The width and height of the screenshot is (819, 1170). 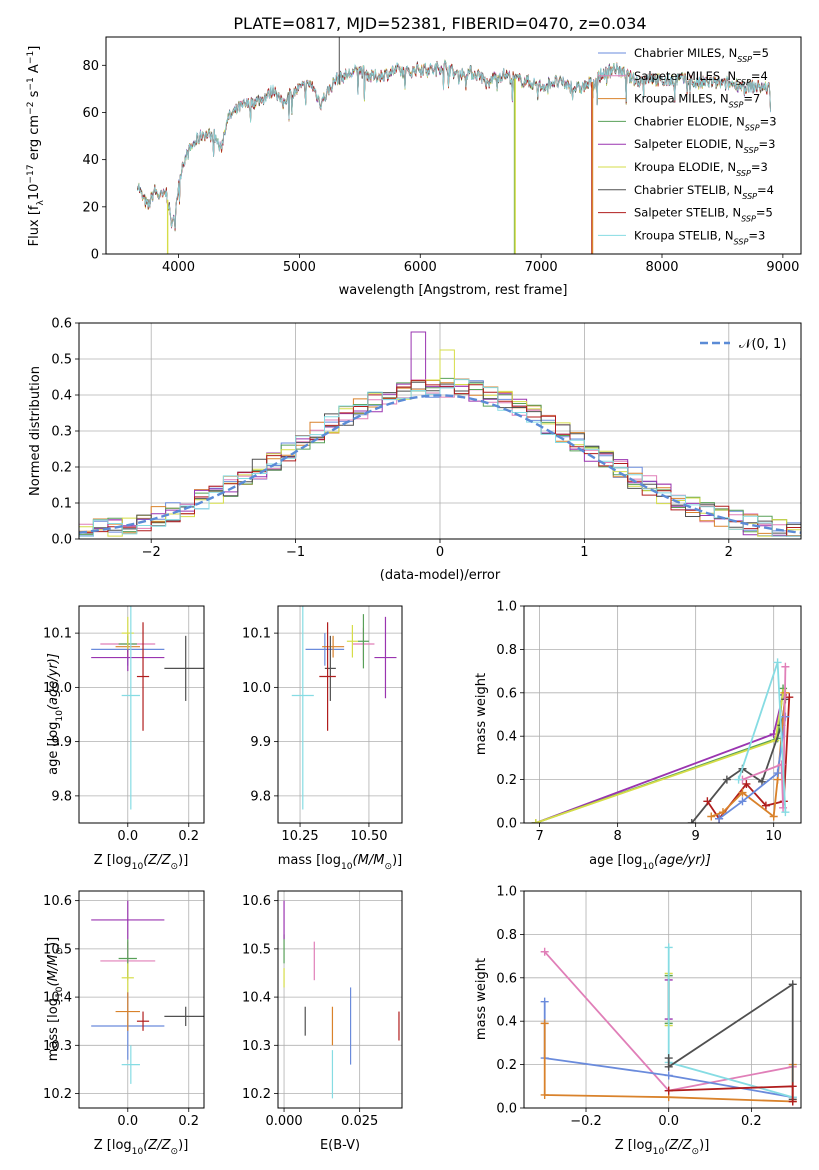 I want to click on x-tick-label: 8, so click(x=617, y=836).